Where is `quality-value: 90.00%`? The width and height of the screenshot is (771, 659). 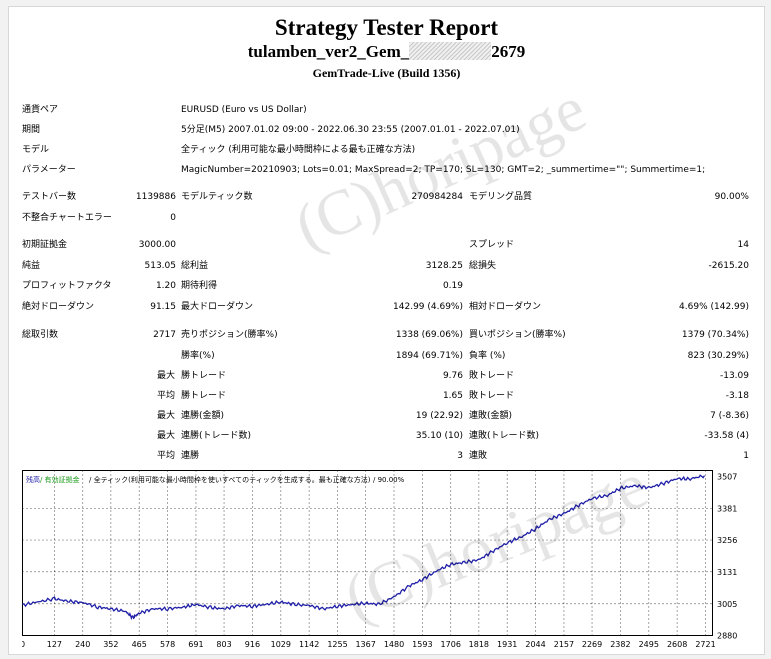
quality-value: 90.00% is located at coordinates (731, 197).